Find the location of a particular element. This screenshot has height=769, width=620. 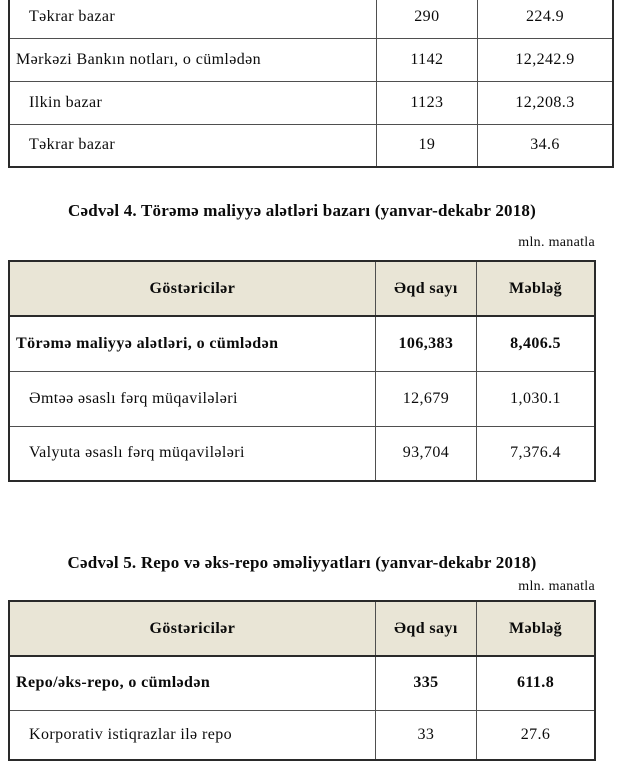

table5-unit-note: mln. manatla is located at coordinates (556, 586).